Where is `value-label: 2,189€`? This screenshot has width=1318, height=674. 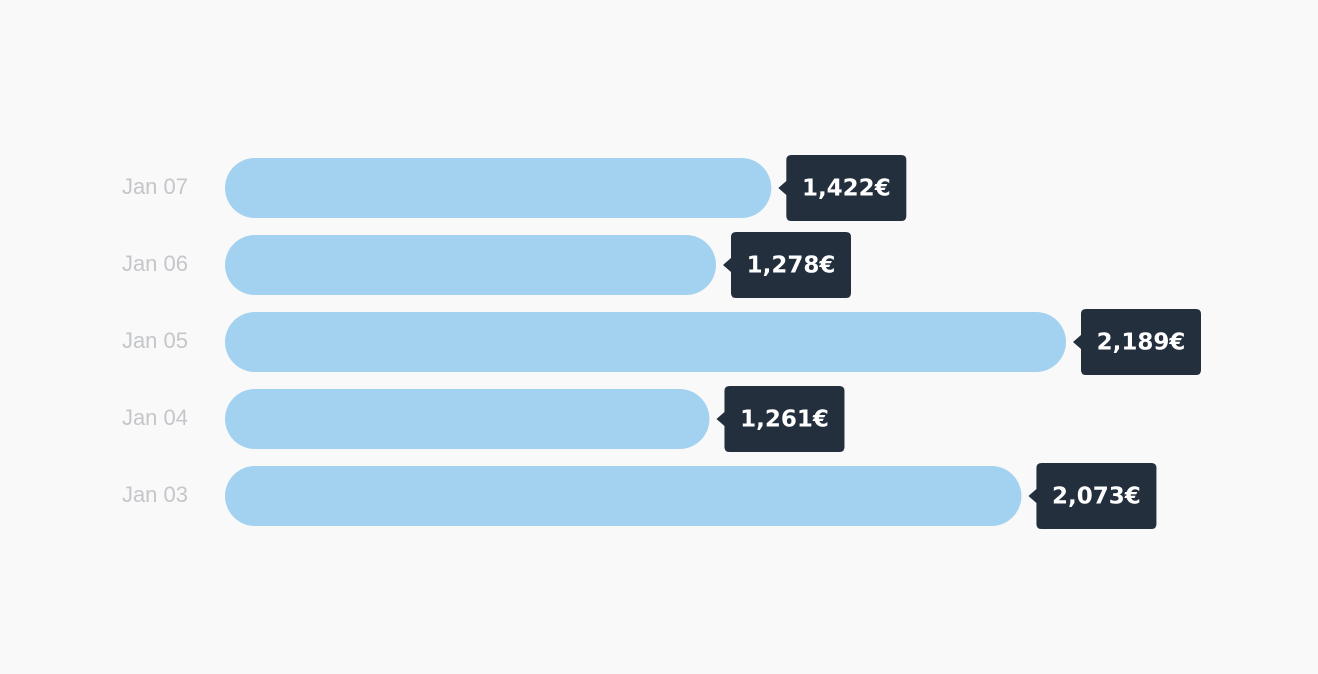 value-label: 2,189€ is located at coordinates (1141, 343).